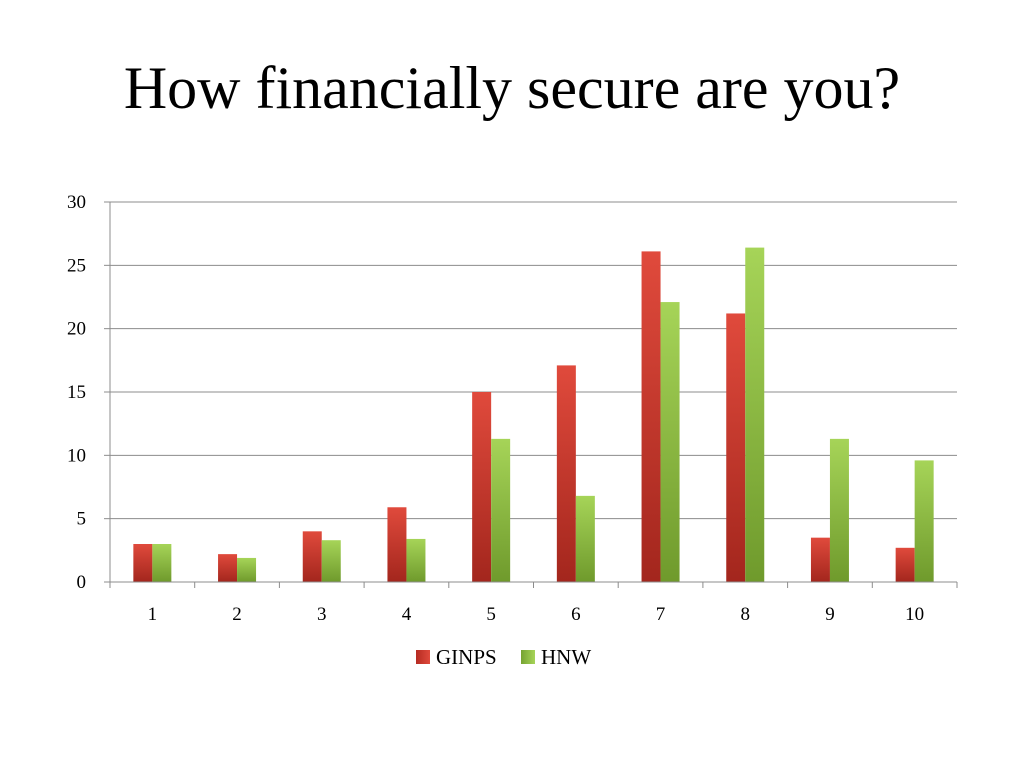 The width and height of the screenshot is (1024, 768). I want to click on y-tick-label: 5, so click(82, 519).